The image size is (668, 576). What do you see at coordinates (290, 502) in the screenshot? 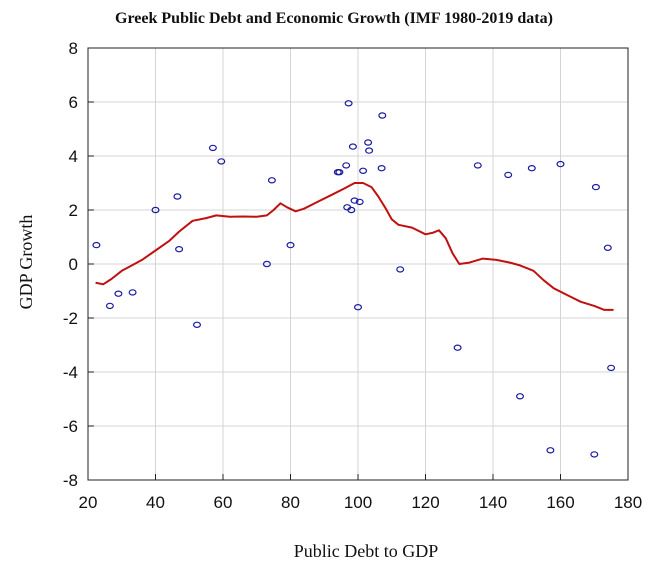
I see `x-tick-label: 80` at bounding box center [290, 502].